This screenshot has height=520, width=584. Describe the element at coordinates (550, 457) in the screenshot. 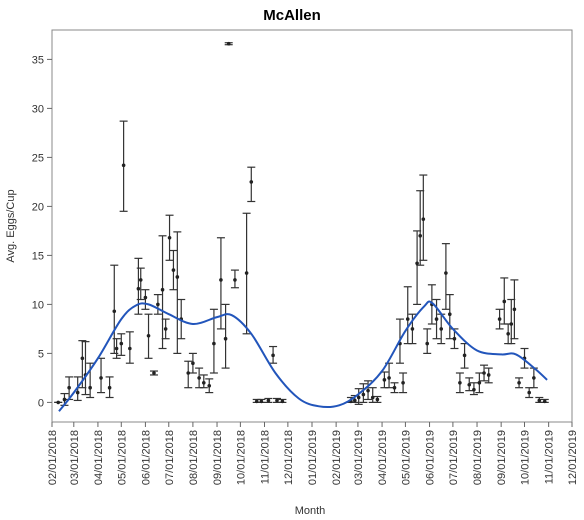

I see `x-tick-label: 11/01/2019` at that location.